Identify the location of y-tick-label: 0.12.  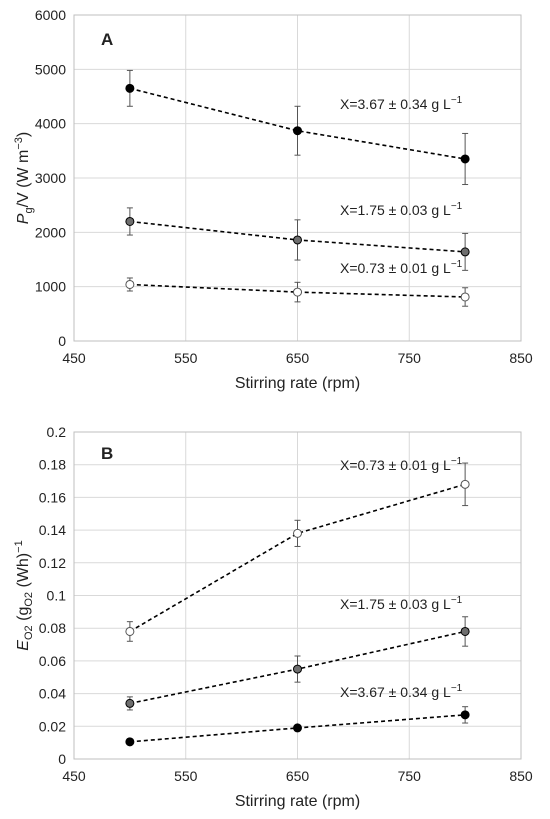
(52, 563).